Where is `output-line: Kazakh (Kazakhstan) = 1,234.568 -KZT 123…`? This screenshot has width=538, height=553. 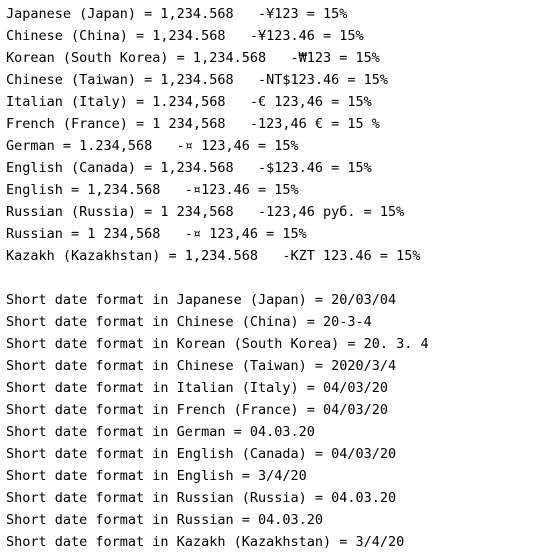 output-line: Kazakh (Kazakhstan) = 1,234.568 -KZT 123… is located at coordinates (213, 256).